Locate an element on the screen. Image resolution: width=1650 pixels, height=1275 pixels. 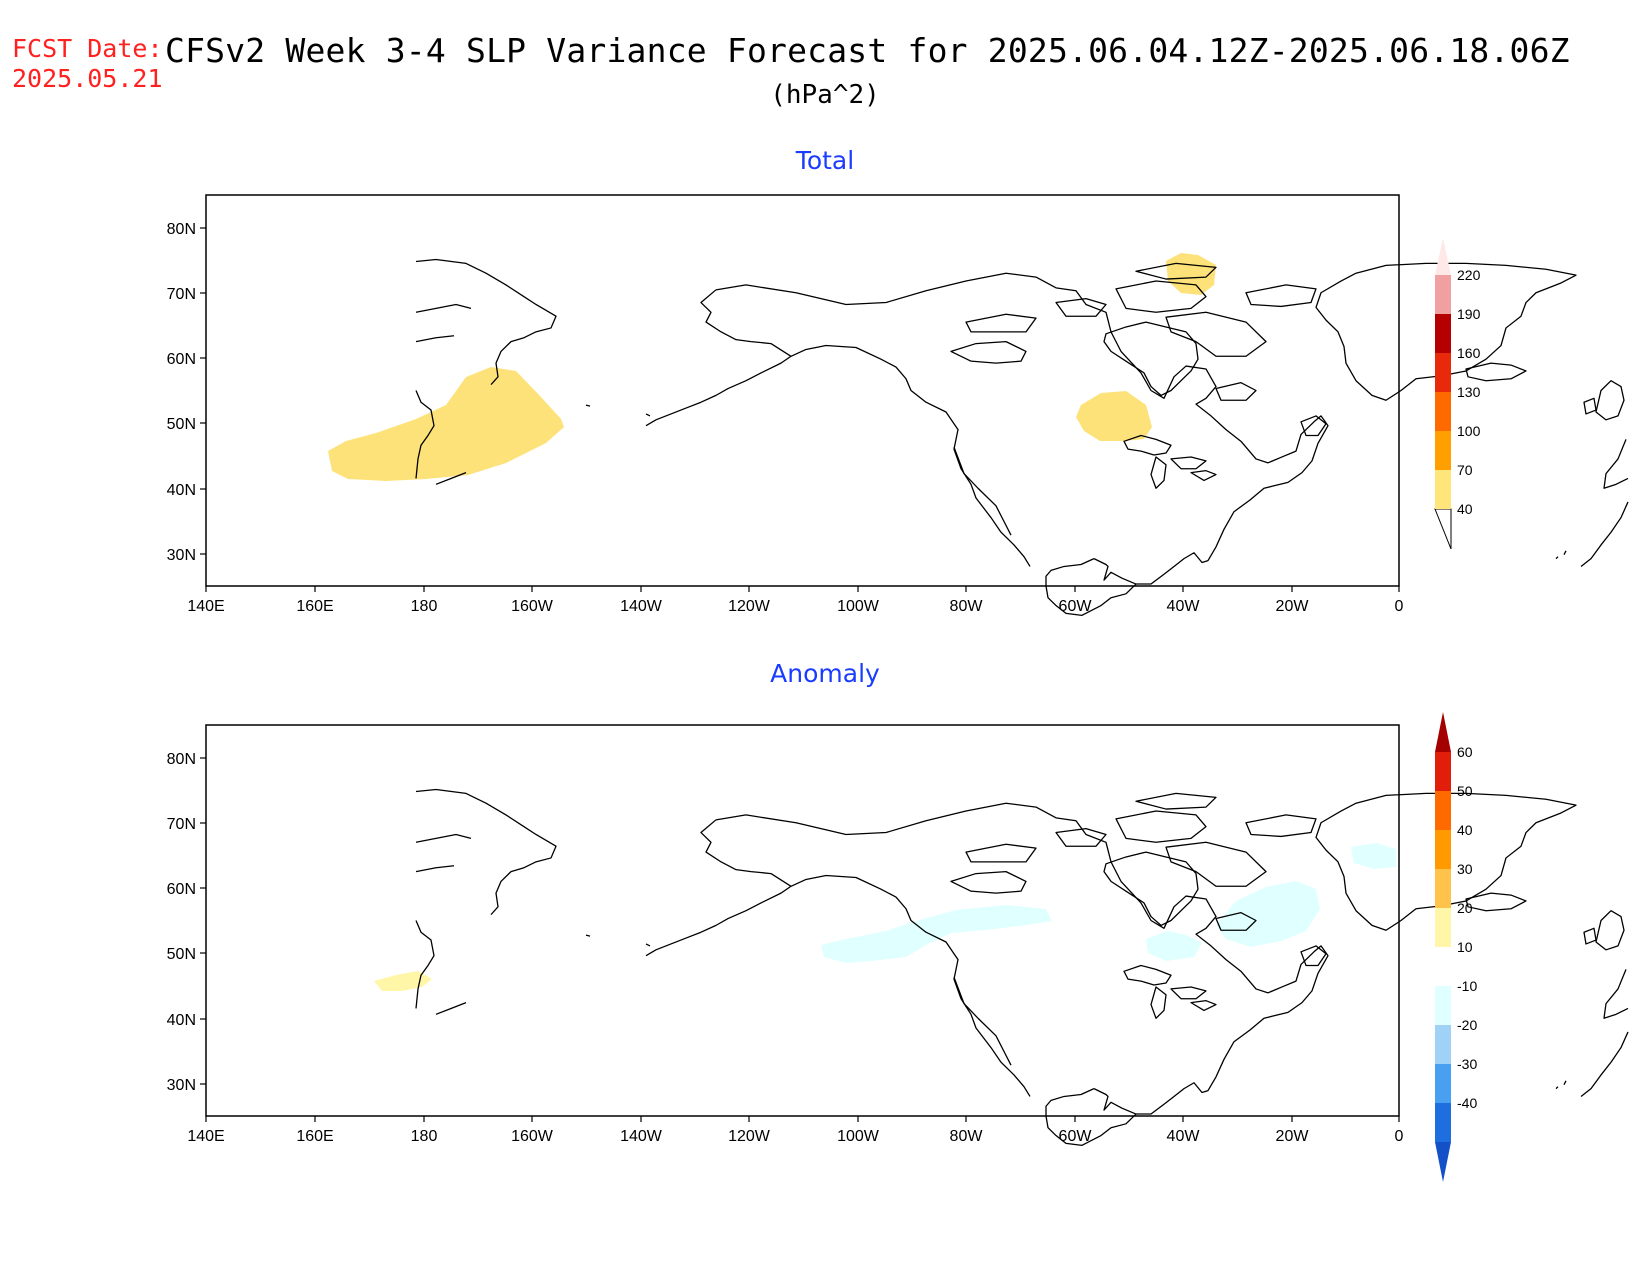
forecast-date-value: 2025.05.21 is located at coordinates (87, 78).